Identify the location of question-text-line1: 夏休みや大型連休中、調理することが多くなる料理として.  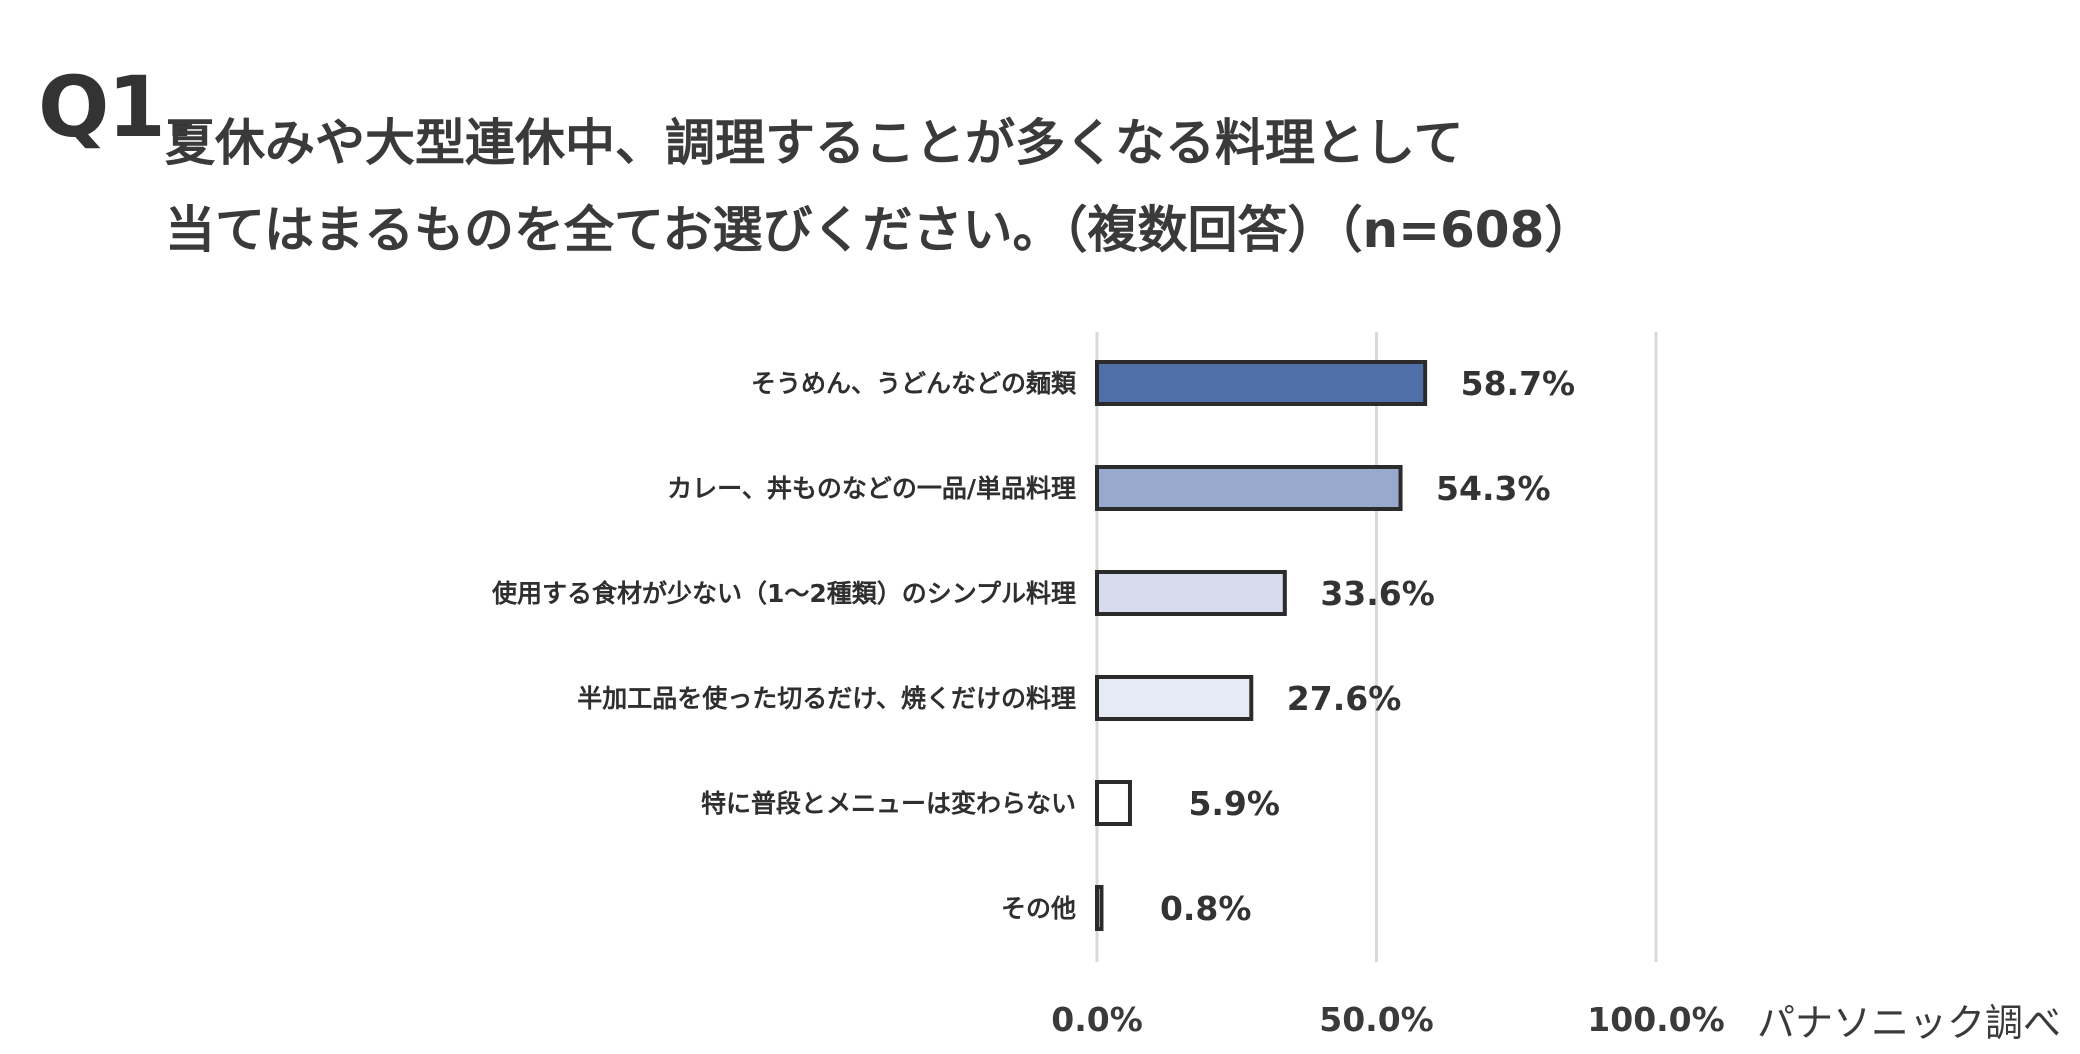
(814, 143).